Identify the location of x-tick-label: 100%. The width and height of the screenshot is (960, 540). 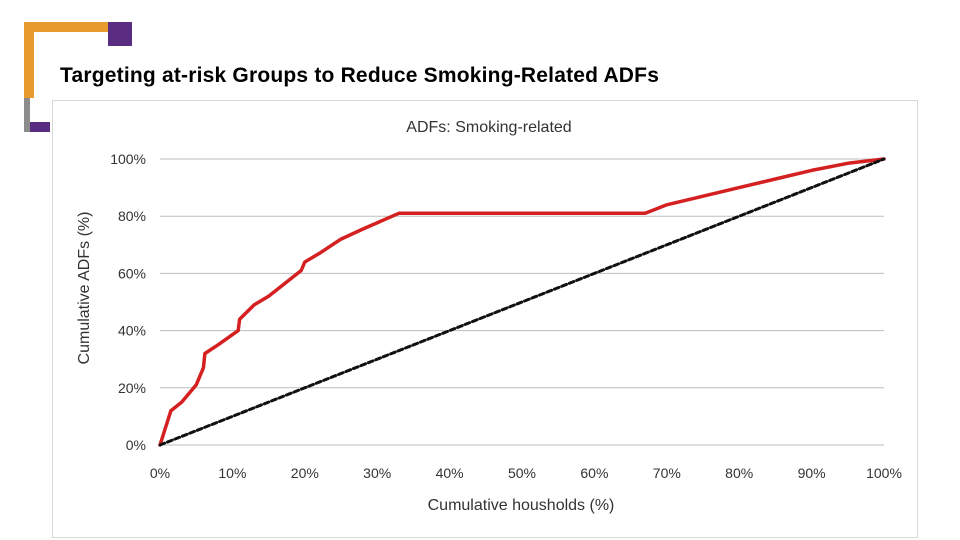
(884, 473).